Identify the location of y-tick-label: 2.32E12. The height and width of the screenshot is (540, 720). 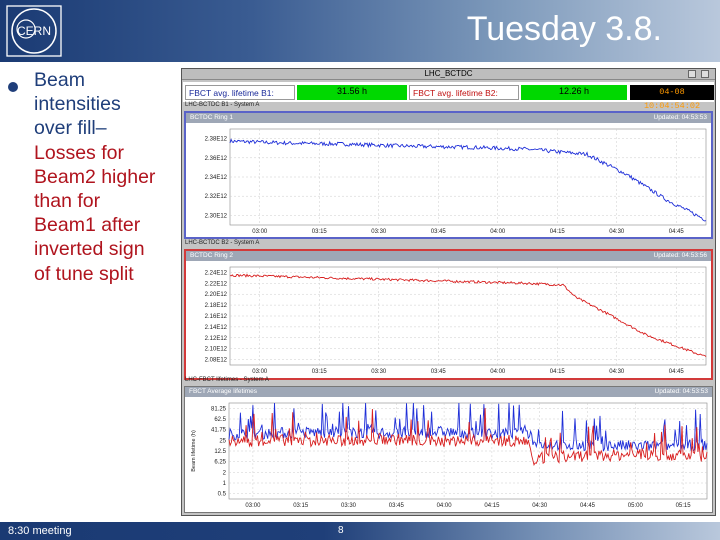
(216, 197).